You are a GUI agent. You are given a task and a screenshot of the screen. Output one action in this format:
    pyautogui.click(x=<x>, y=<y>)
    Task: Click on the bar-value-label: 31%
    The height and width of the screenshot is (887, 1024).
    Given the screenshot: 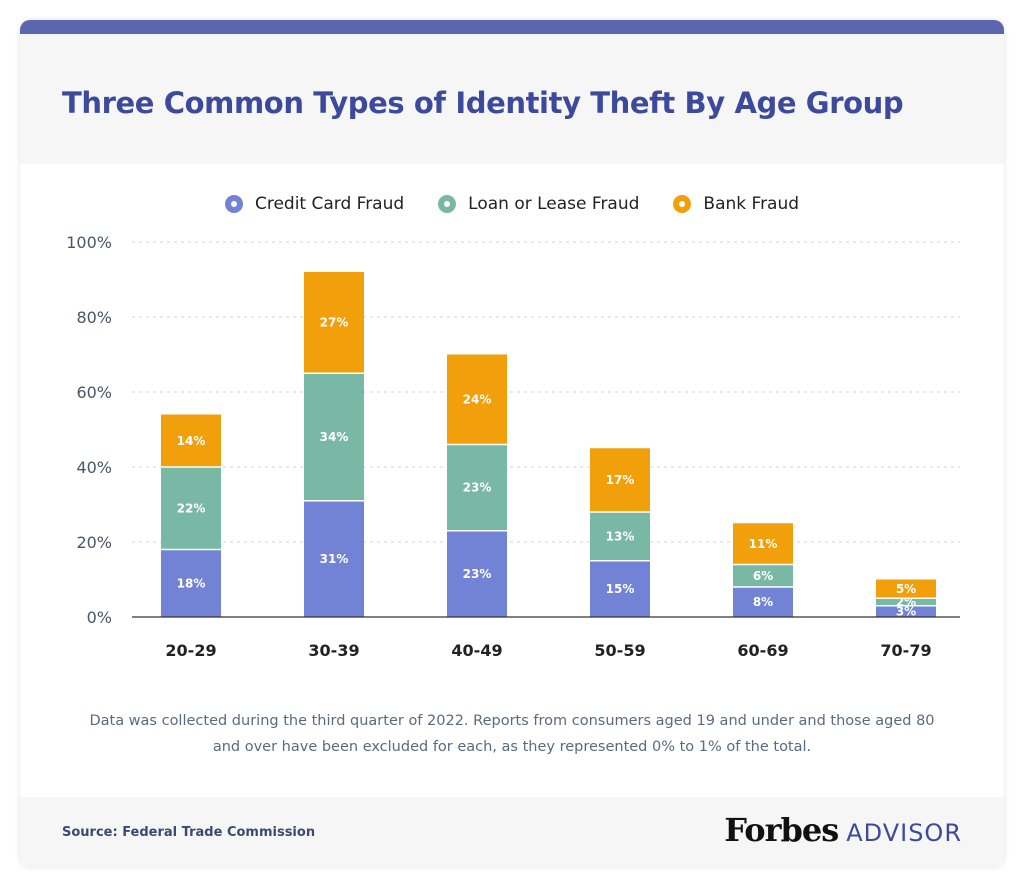 What is the action you would take?
    pyautogui.click(x=334, y=559)
    